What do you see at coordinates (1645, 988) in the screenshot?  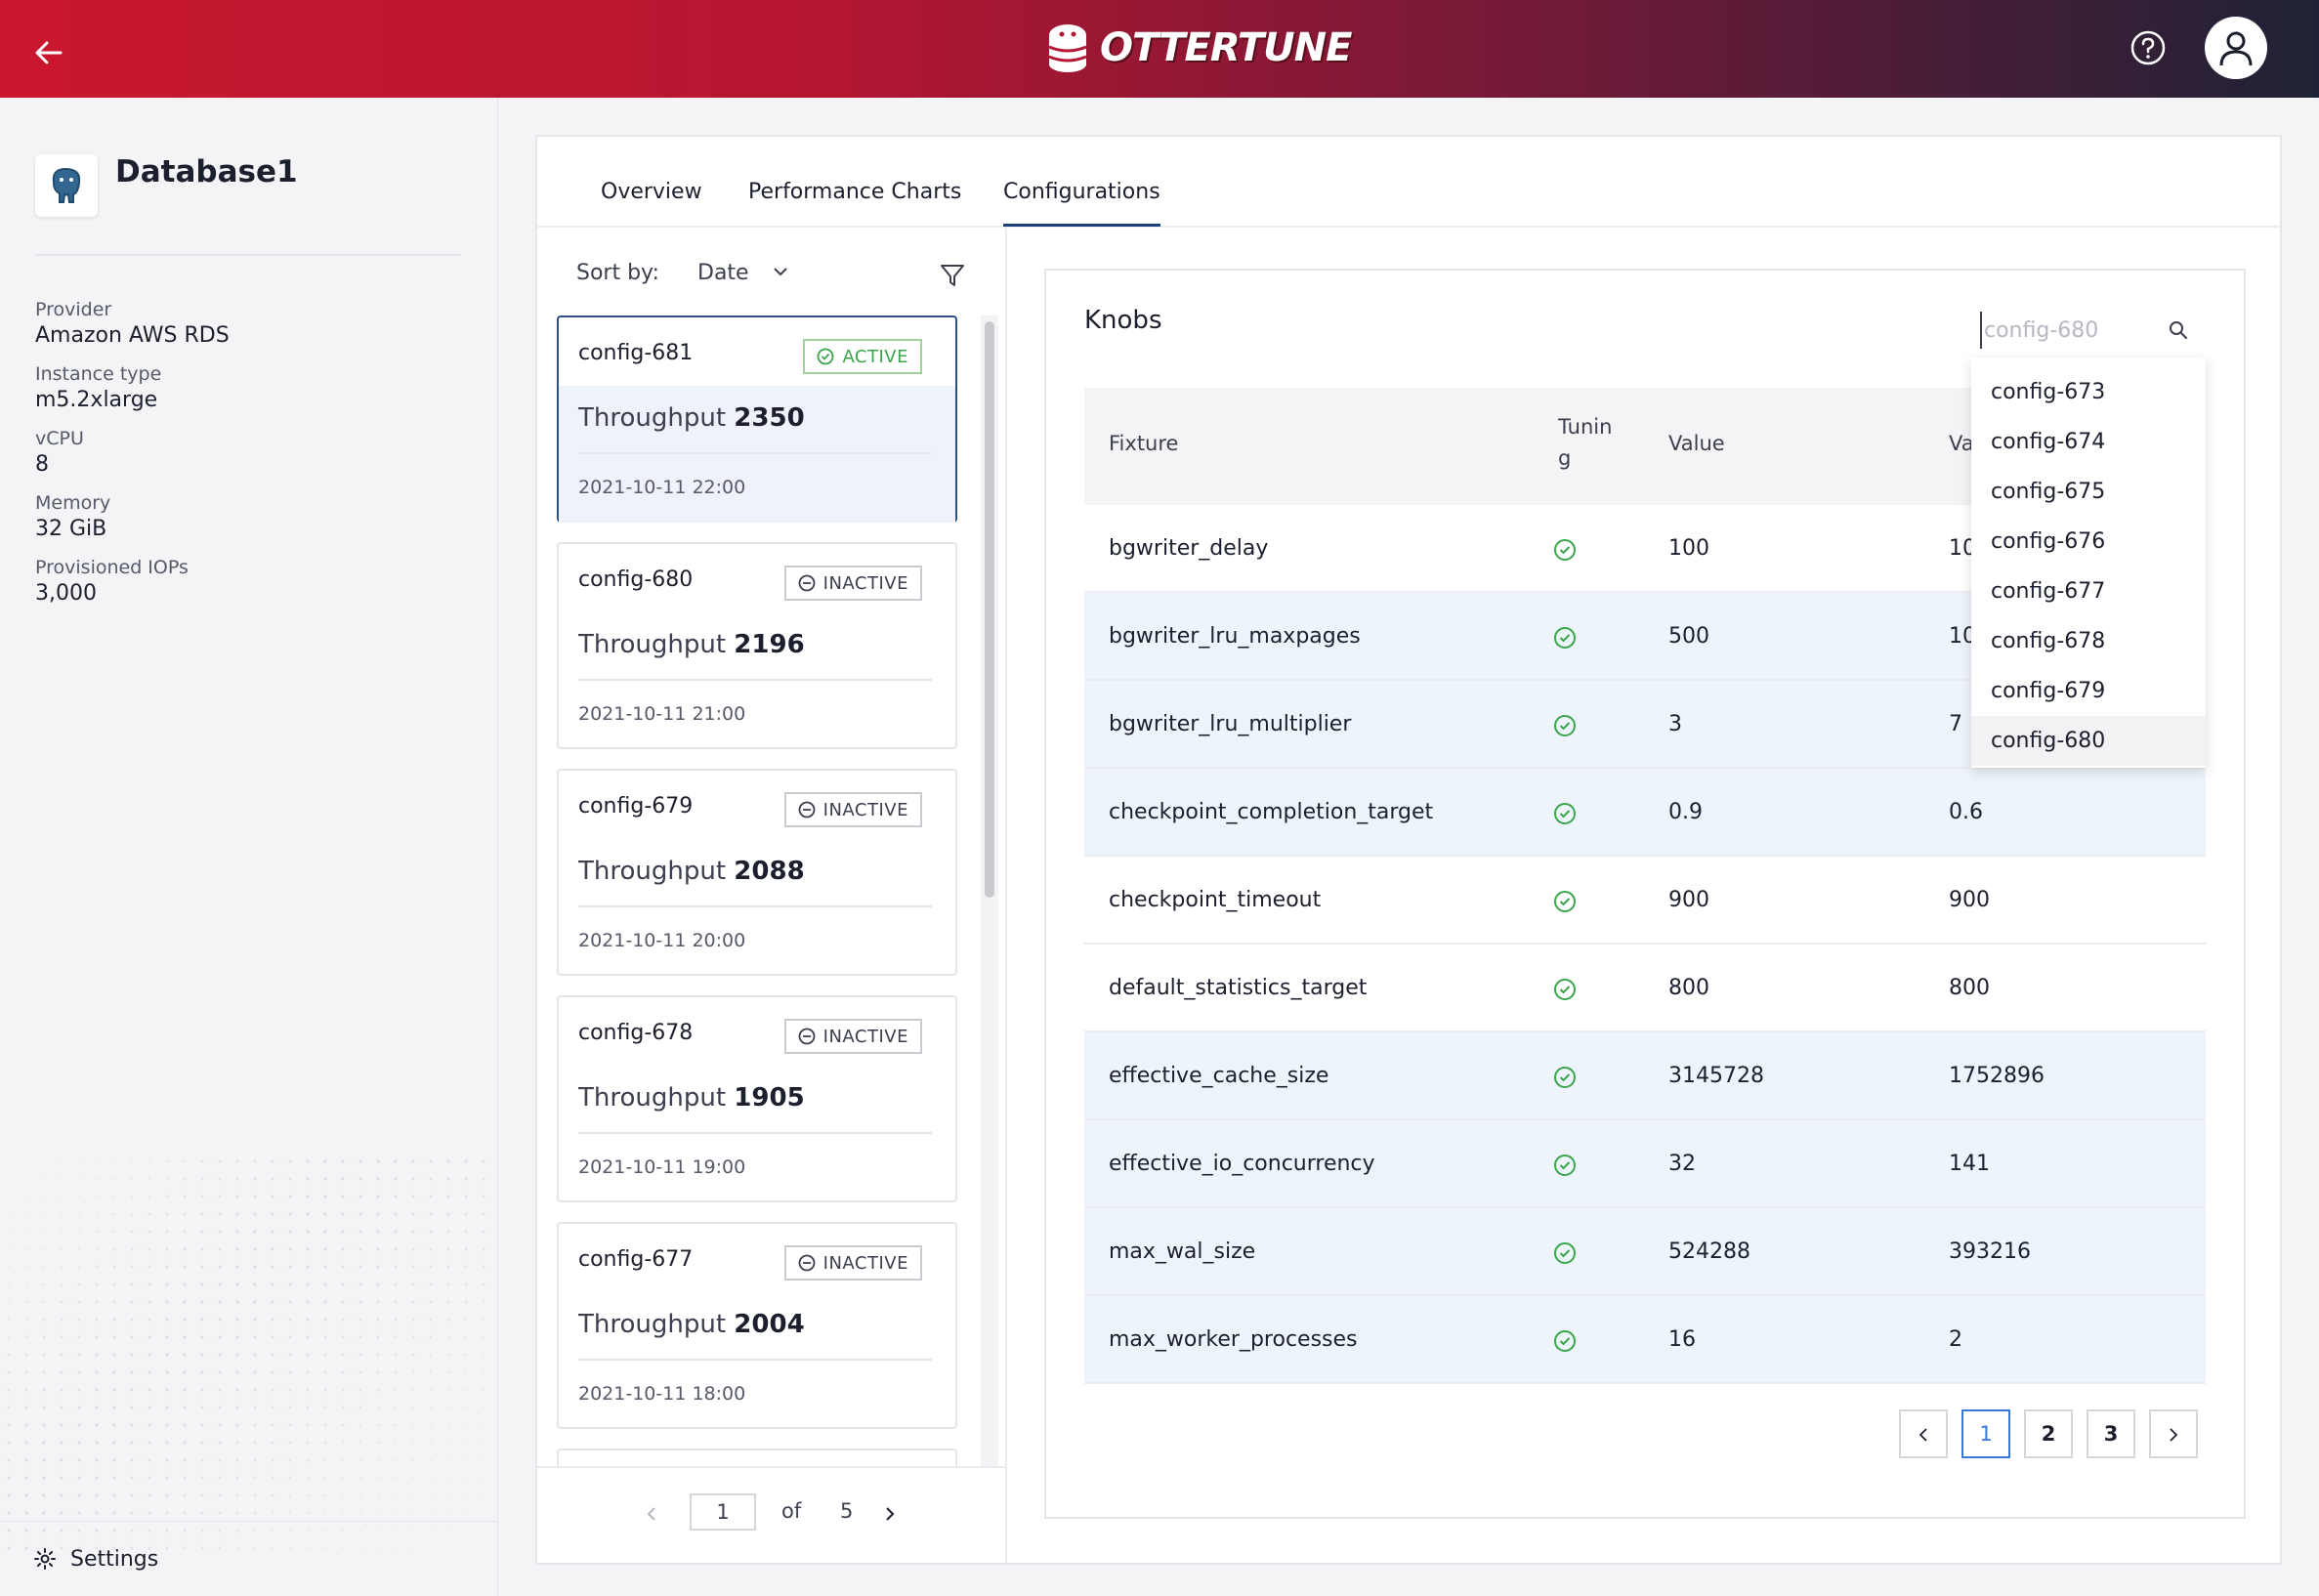 I see `table-row: default_statistics_target 800 800` at bounding box center [1645, 988].